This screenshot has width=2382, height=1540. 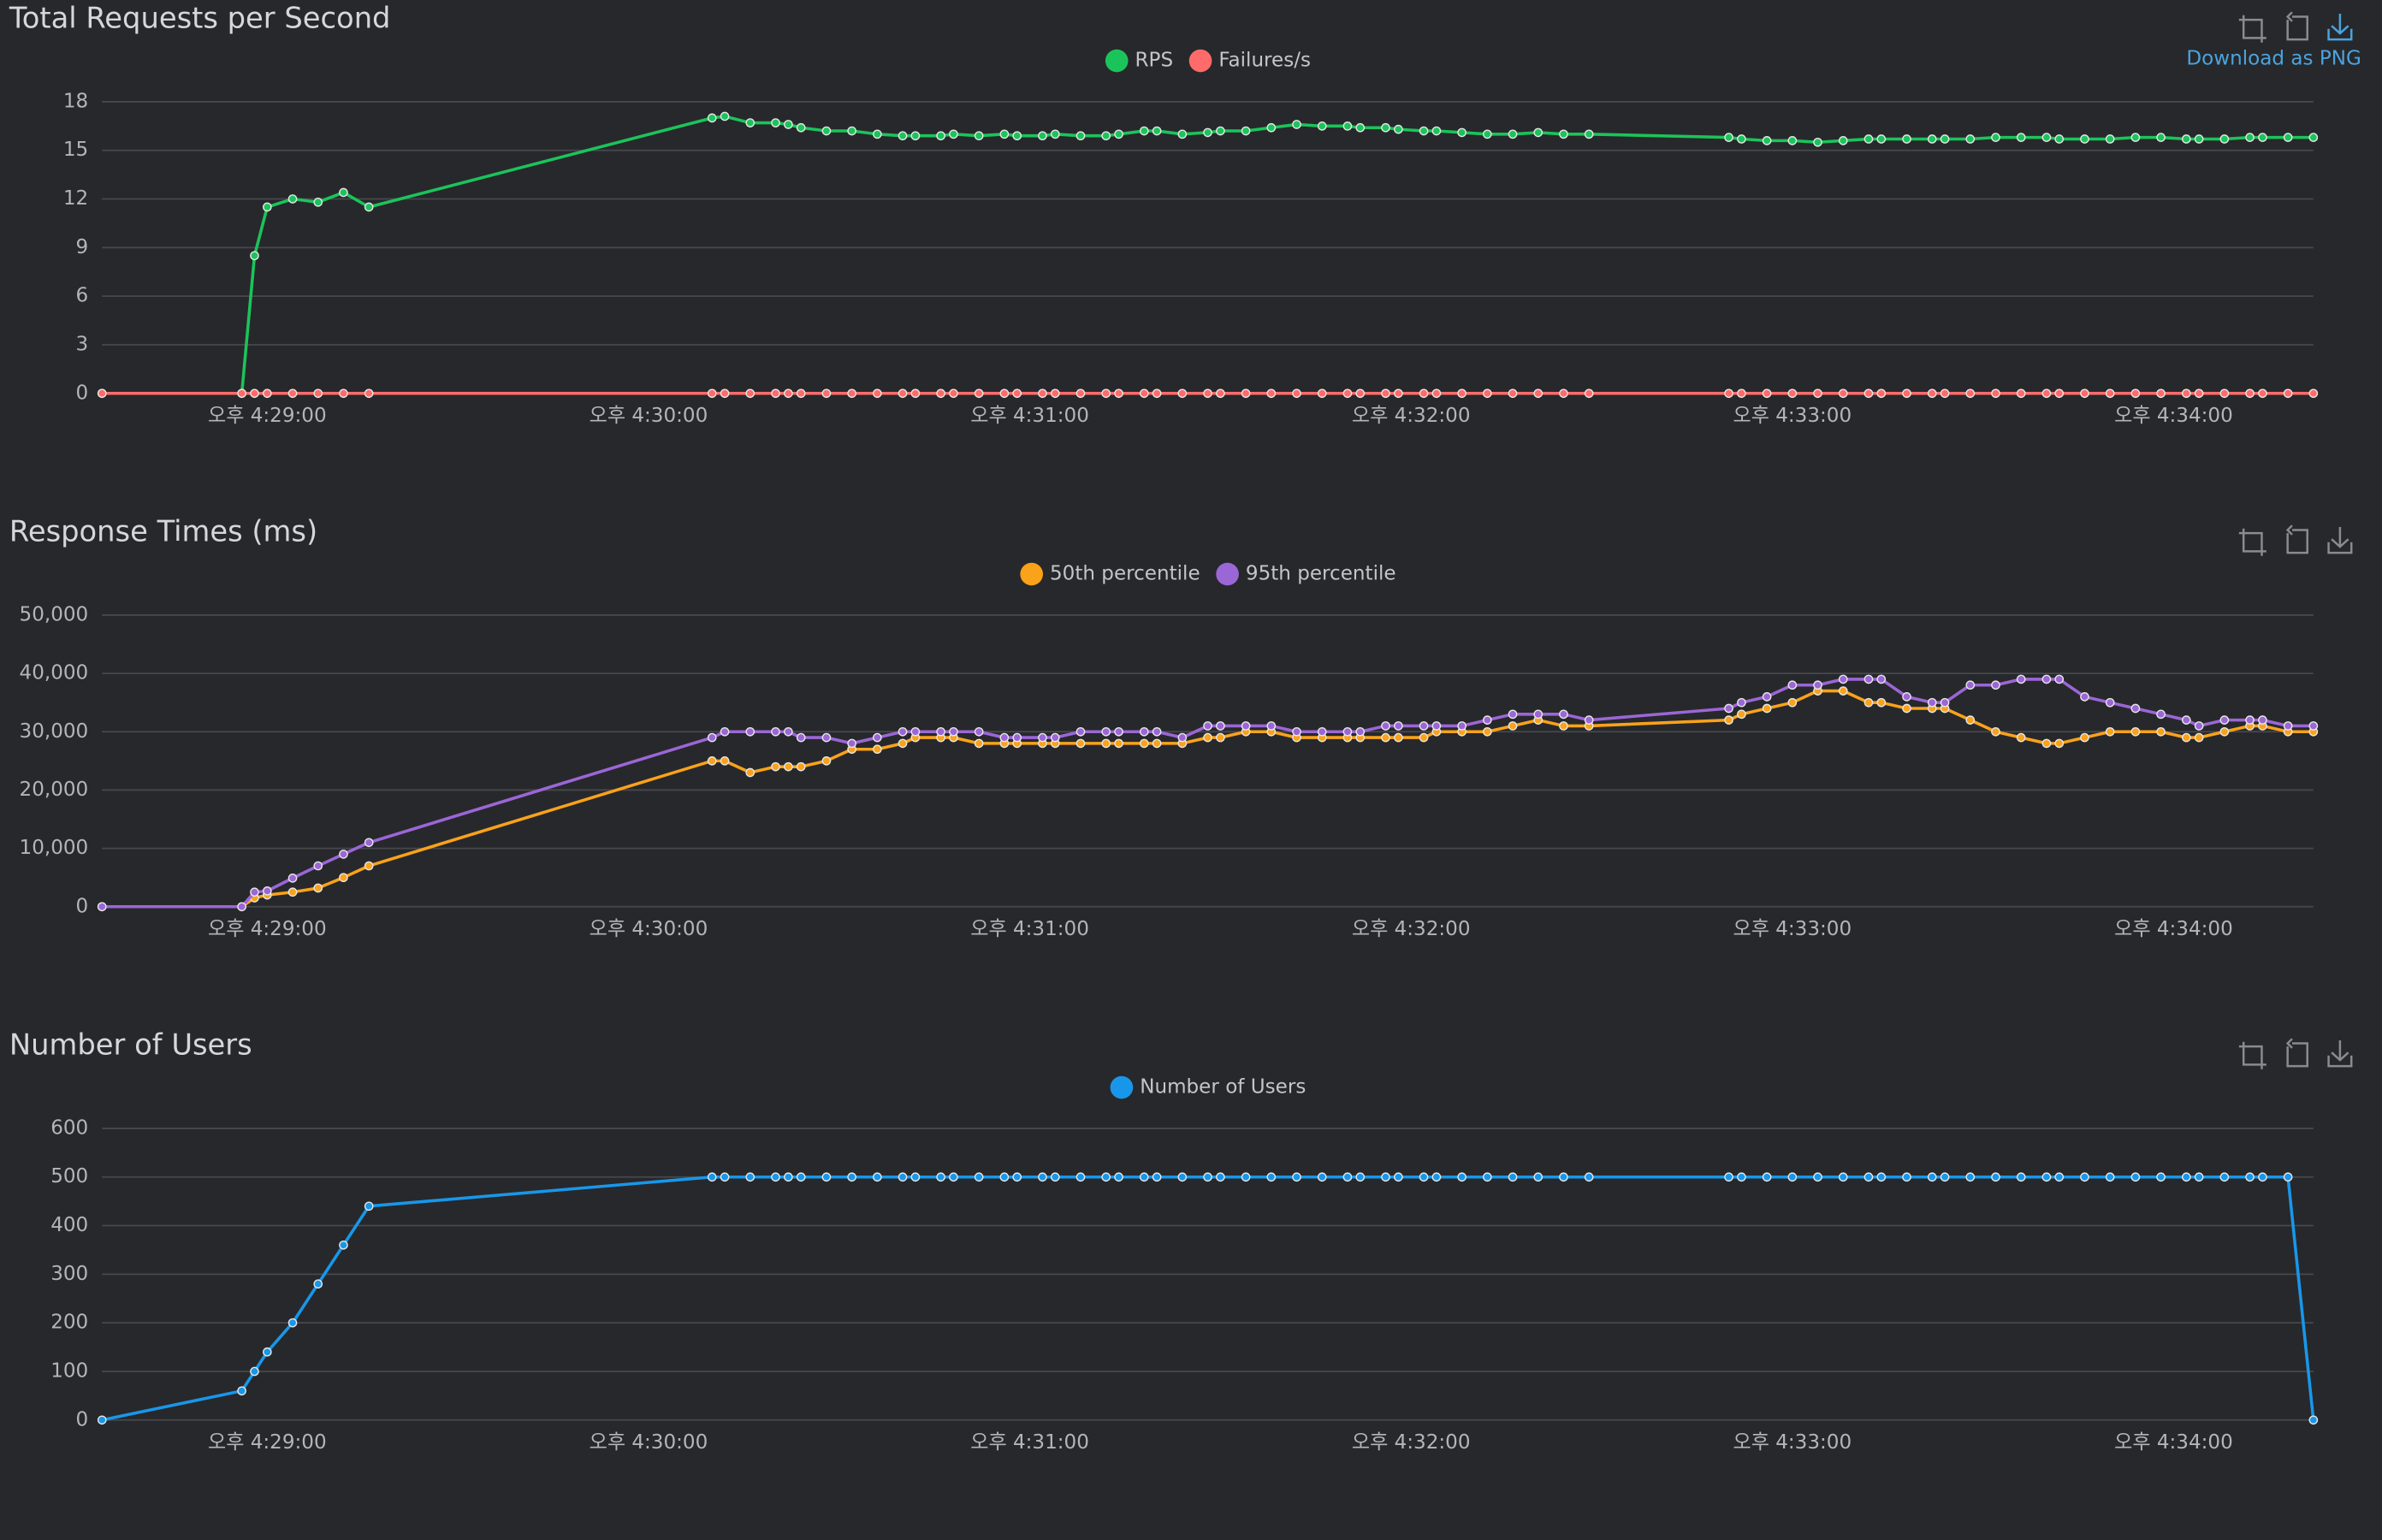 What do you see at coordinates (1208, 574) in the screenshot?
I see `legend: 50th percentile 95th percentile` at bounding box center [1208, 574].